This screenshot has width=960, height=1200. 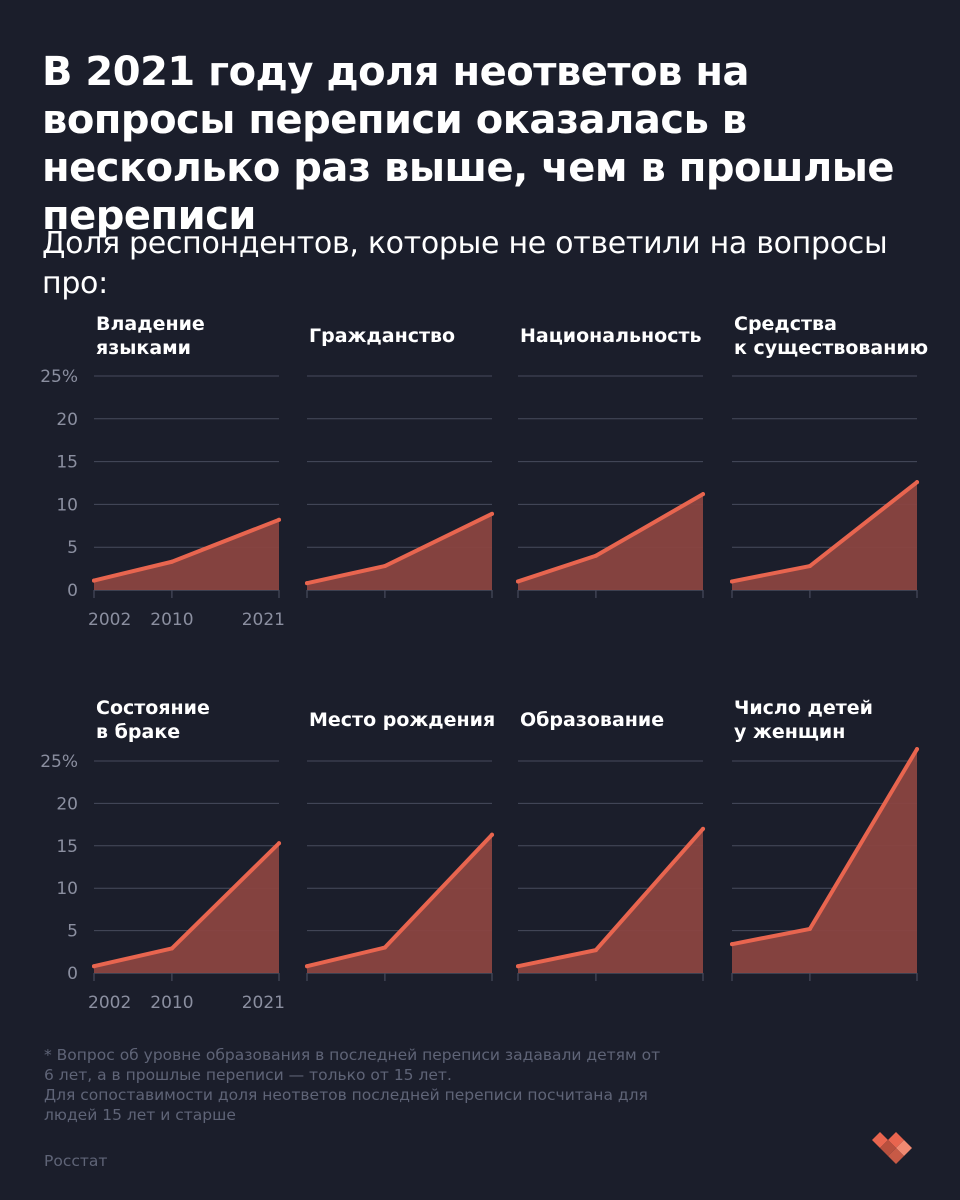 I want to click on panel-title-line: Гражданство, so click(x=382, y=336).